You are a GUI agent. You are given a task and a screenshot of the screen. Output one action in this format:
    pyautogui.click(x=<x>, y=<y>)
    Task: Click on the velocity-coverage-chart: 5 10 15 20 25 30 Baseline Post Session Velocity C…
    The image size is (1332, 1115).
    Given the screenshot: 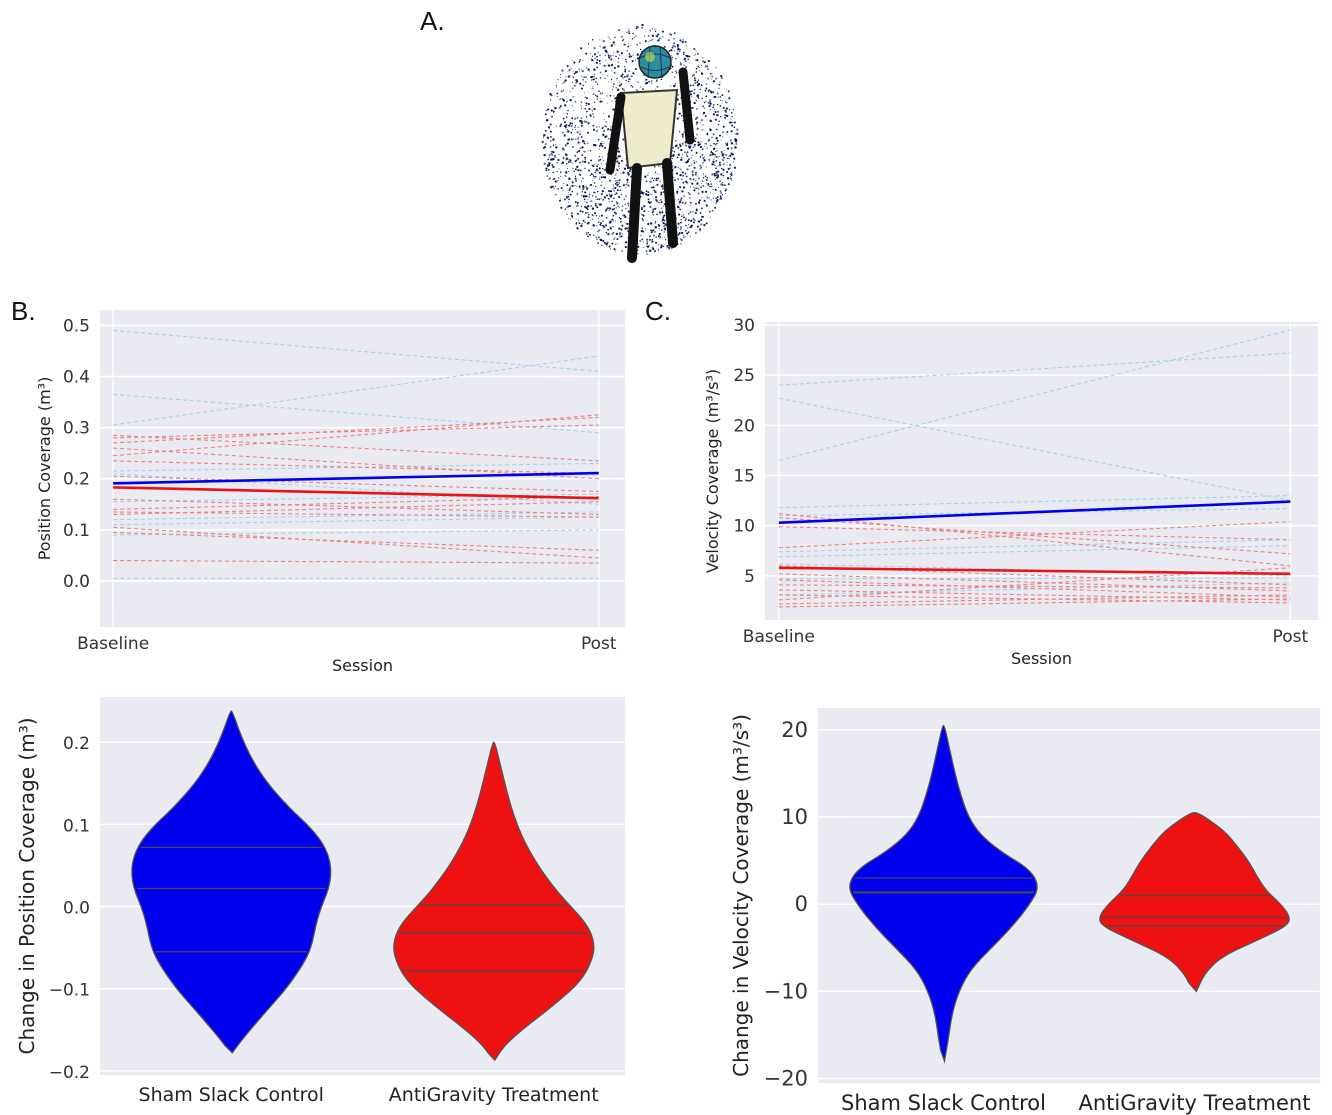 What is the action you would take?
    pyautogui.click(x=1010, y=492)
    